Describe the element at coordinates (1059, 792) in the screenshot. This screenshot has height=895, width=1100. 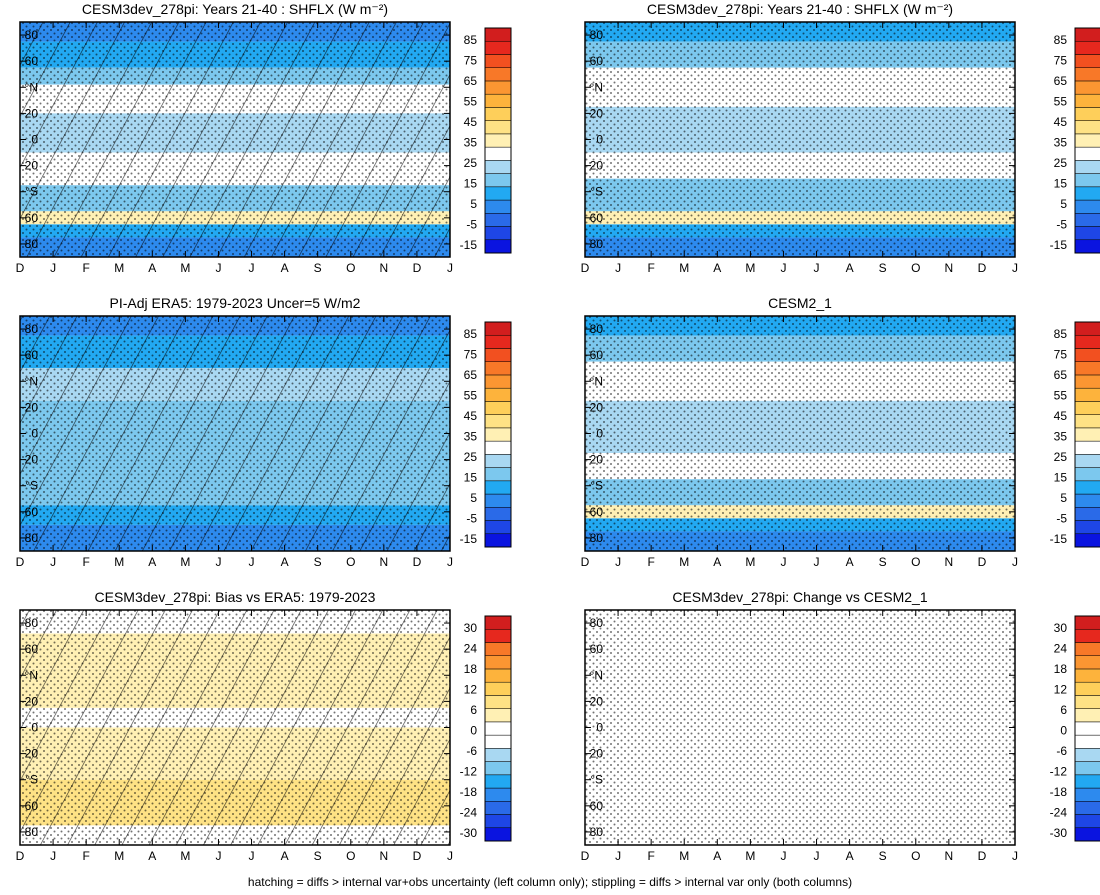
I see `colorbar-label: -18` at that location.